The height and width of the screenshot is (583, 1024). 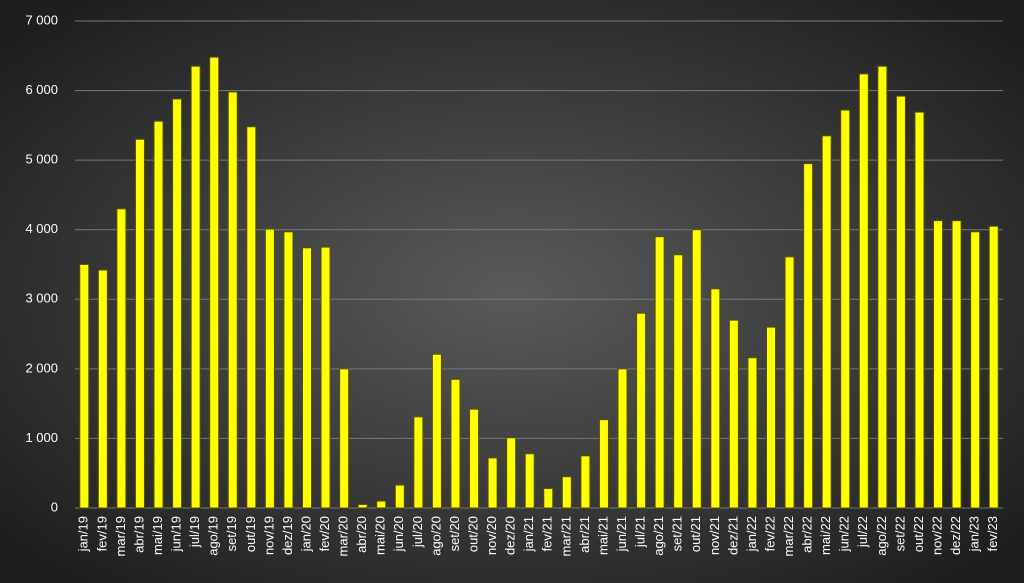 What do you see at coordinates (825, 535) in the screenshot?
I see `x-tick-label: mai/22` at bounding box center [825, 535].